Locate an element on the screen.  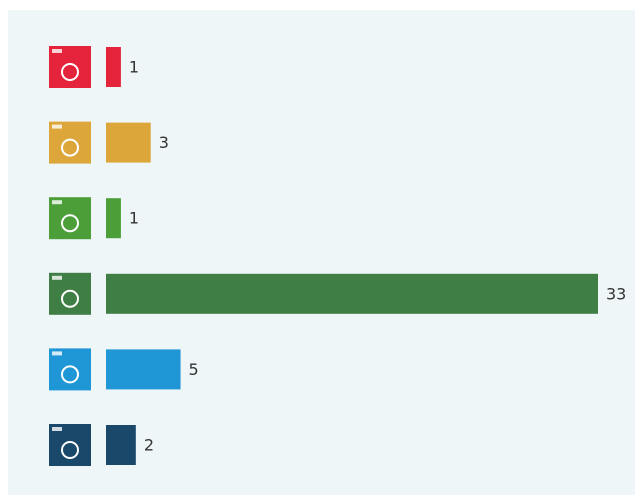
value-label: 33 is located at coordinates (616, 293).